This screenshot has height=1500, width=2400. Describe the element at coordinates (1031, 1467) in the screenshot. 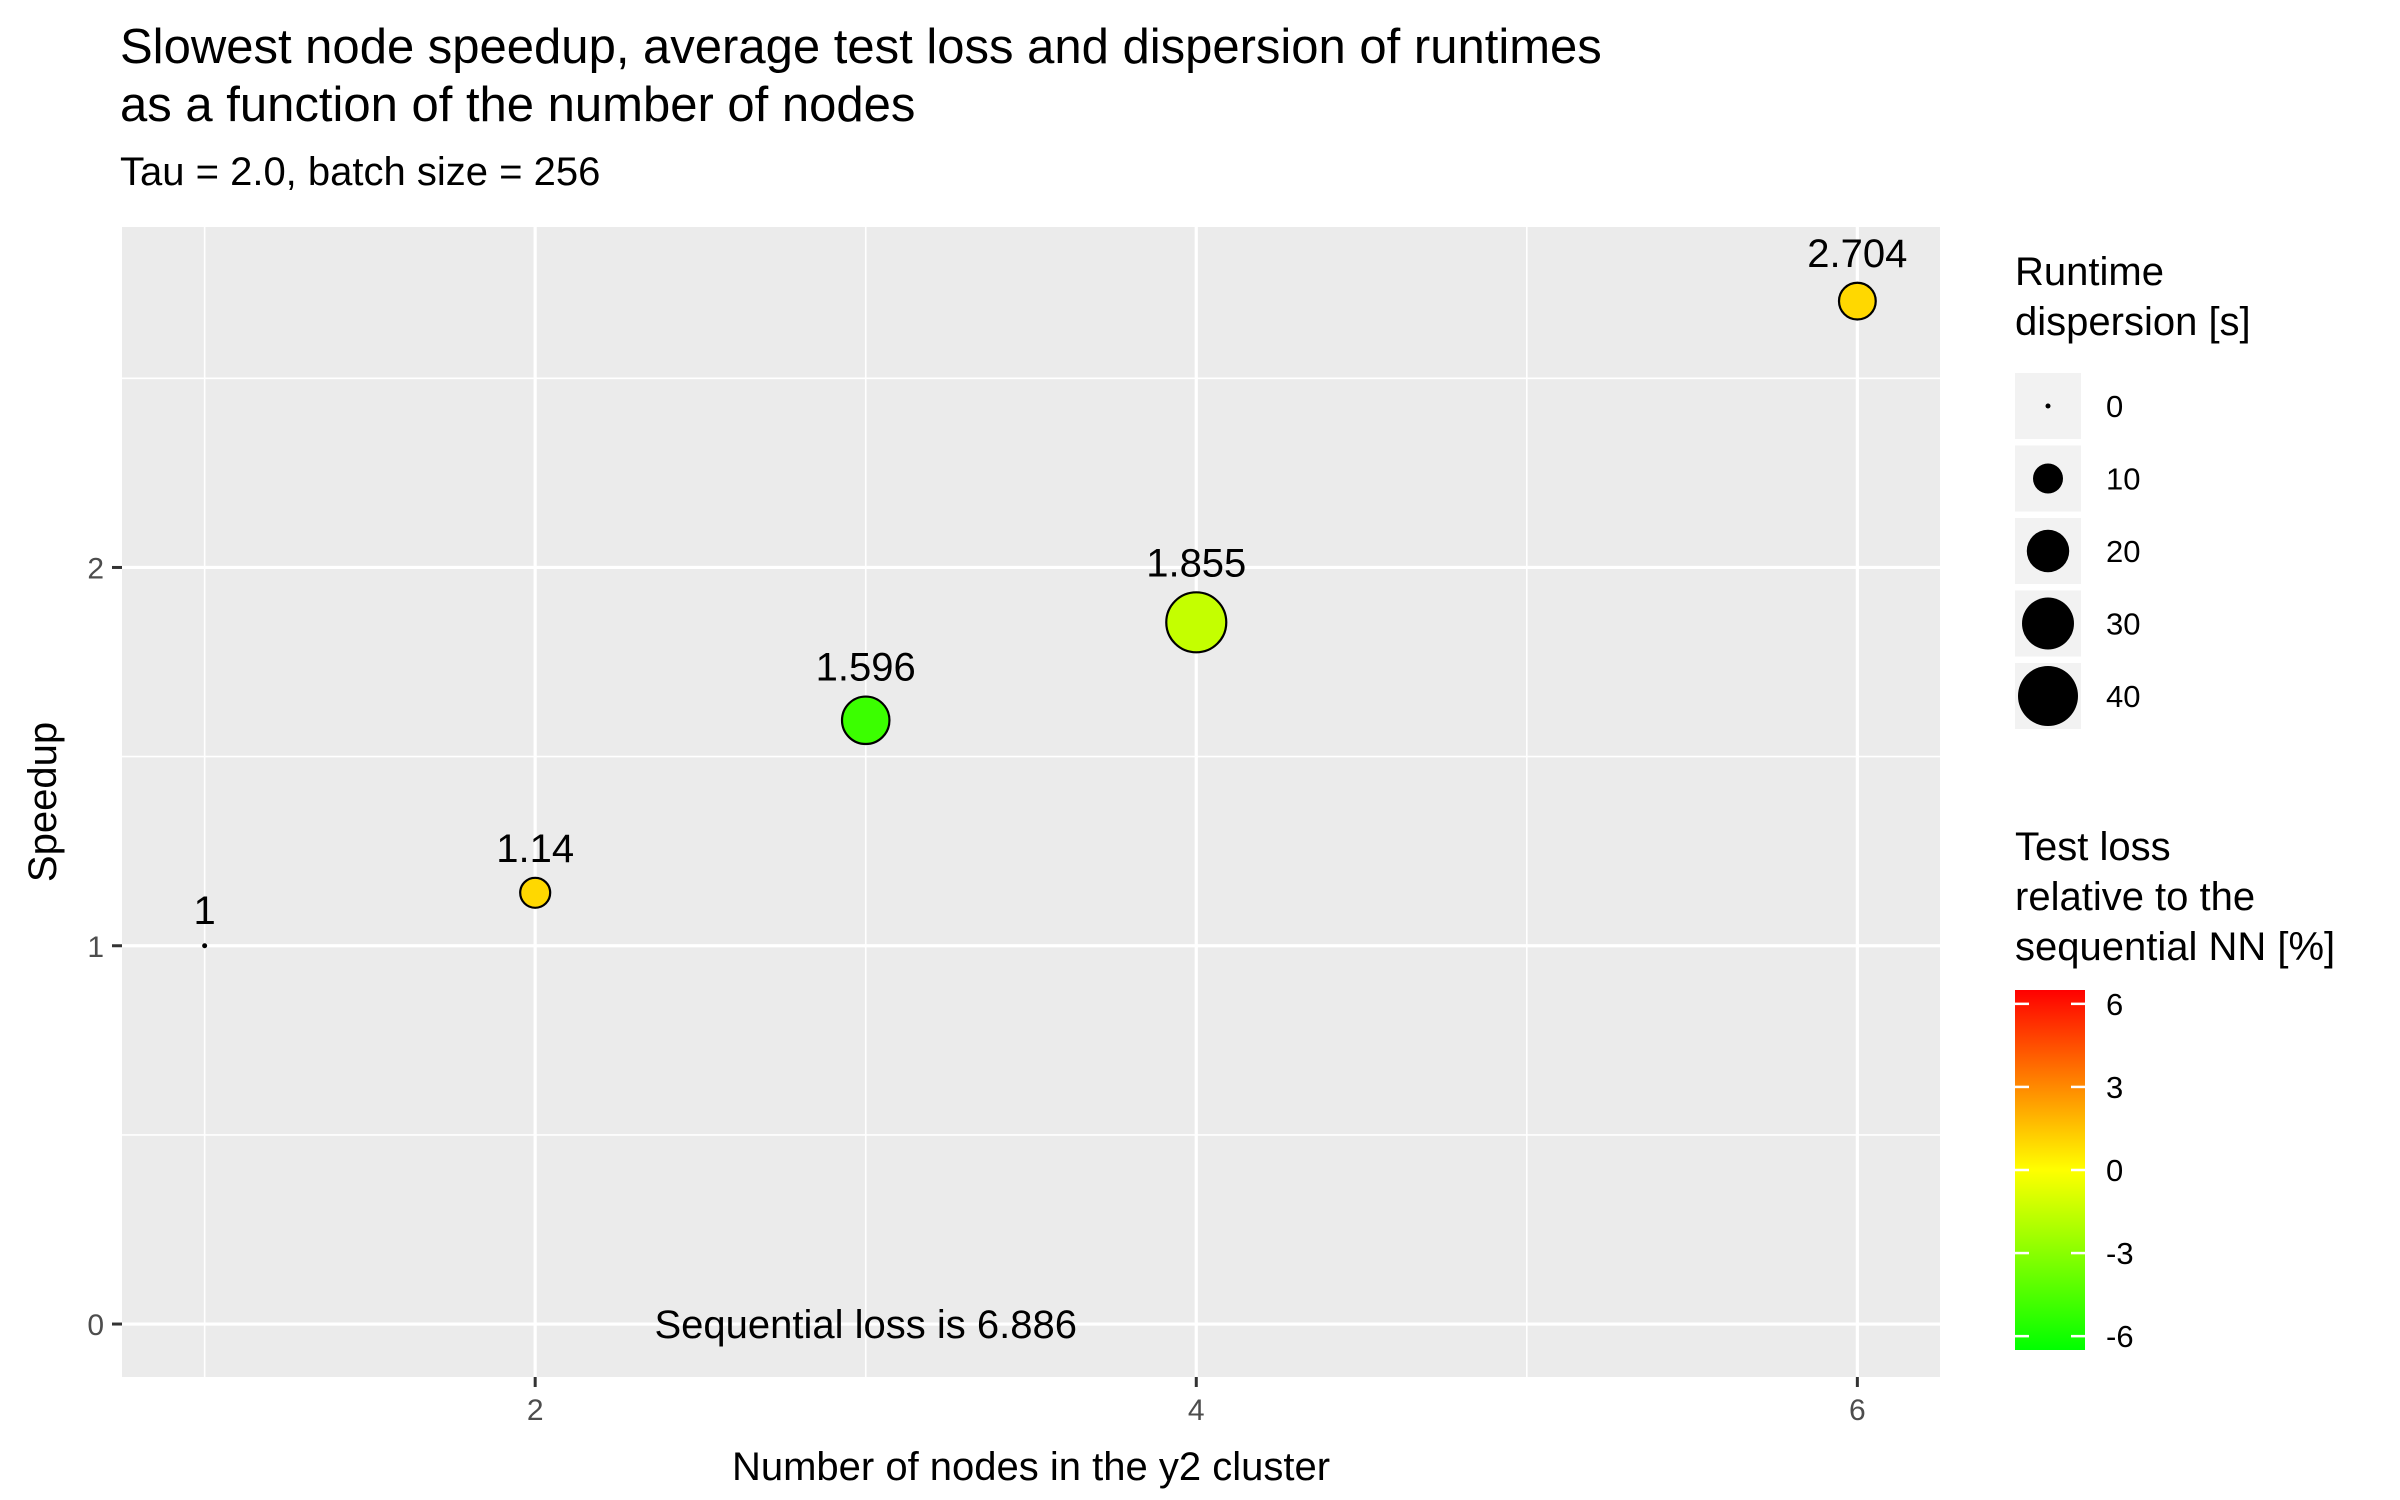

I see `x-axis-label: Number of nodes in the y2 cluster` at that location.